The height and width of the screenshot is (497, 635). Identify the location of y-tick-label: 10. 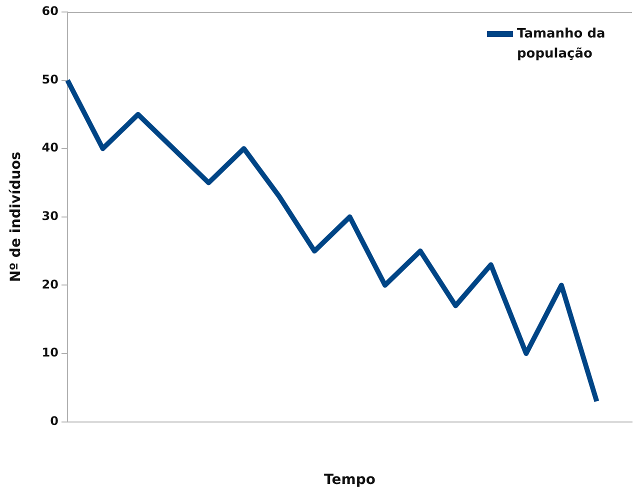
(50, 353).